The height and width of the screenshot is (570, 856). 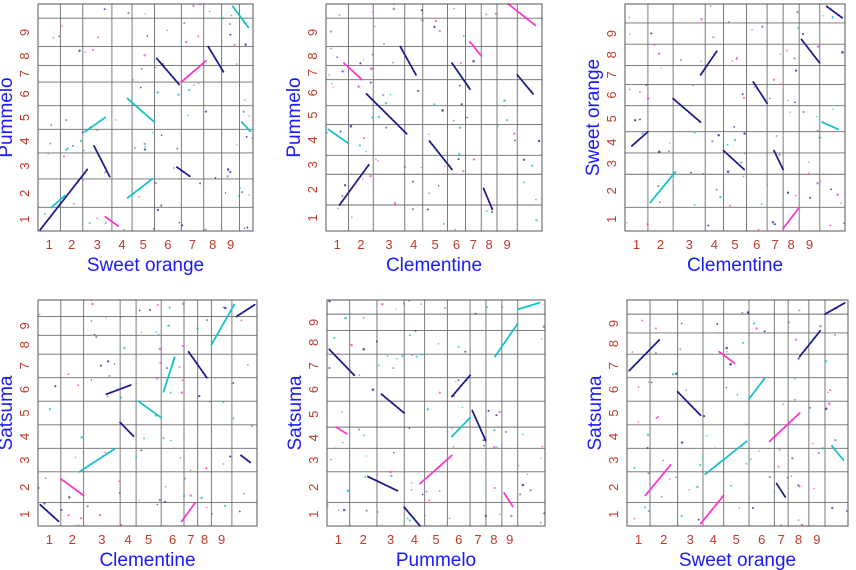 What do you see at coordinates (638, 539) in the screenshot?
I see `x-tick-label: 1` at bounding box center [638, 539].